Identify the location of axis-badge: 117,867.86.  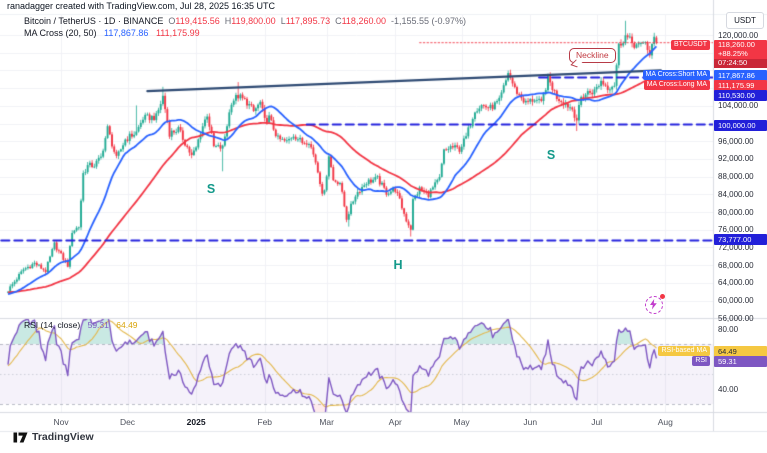
(740, 75).